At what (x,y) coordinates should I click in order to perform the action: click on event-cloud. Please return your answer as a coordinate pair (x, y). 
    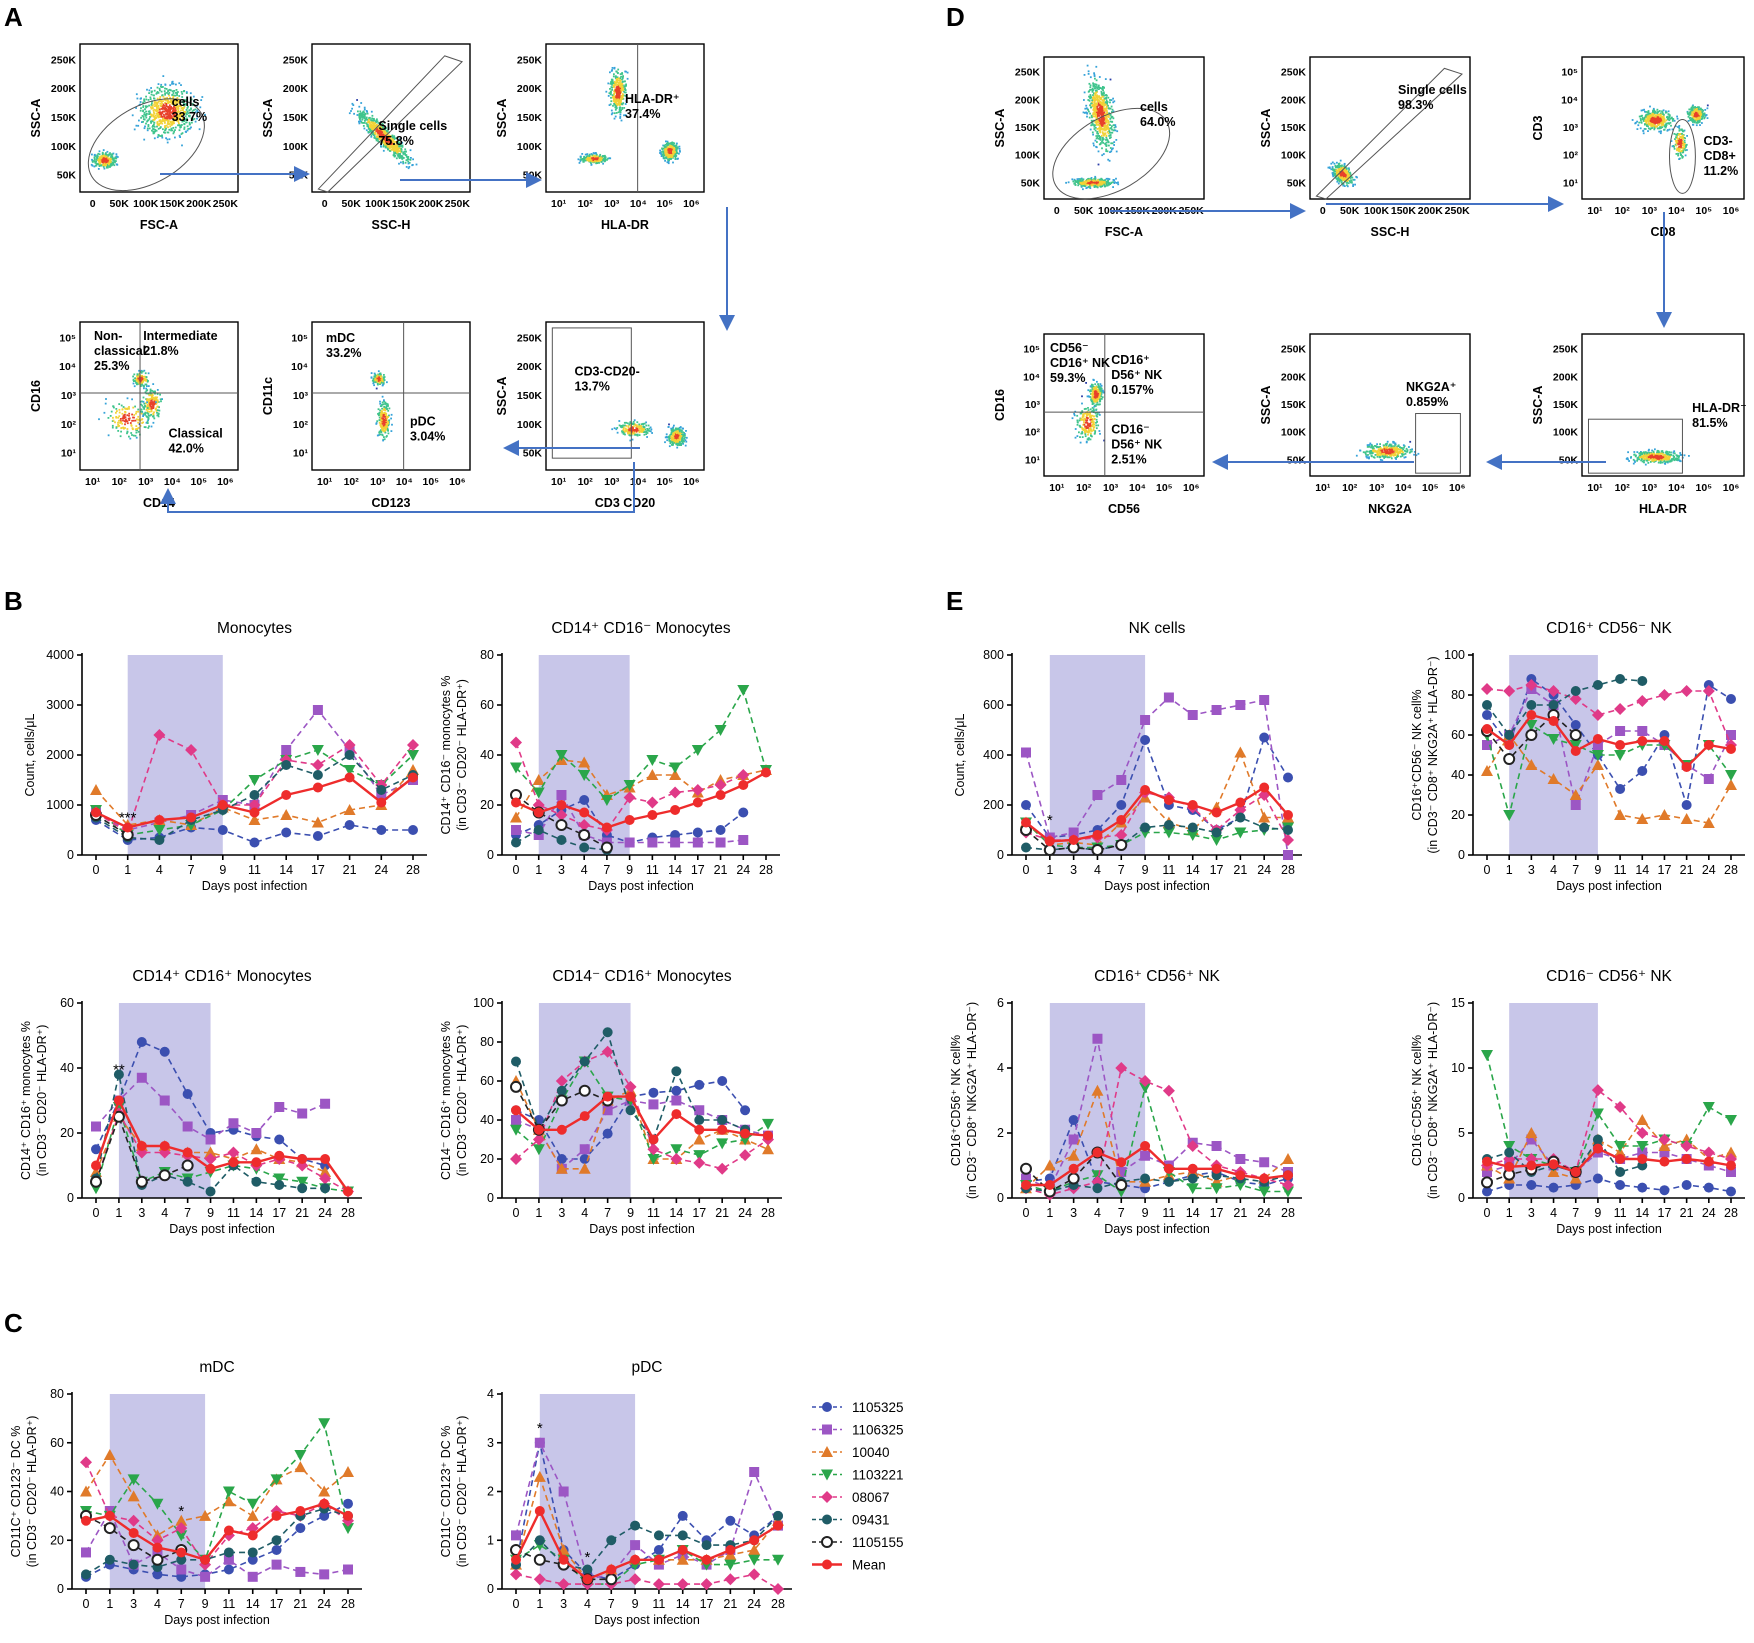
    Looking at the image, I should click on (594, 159).